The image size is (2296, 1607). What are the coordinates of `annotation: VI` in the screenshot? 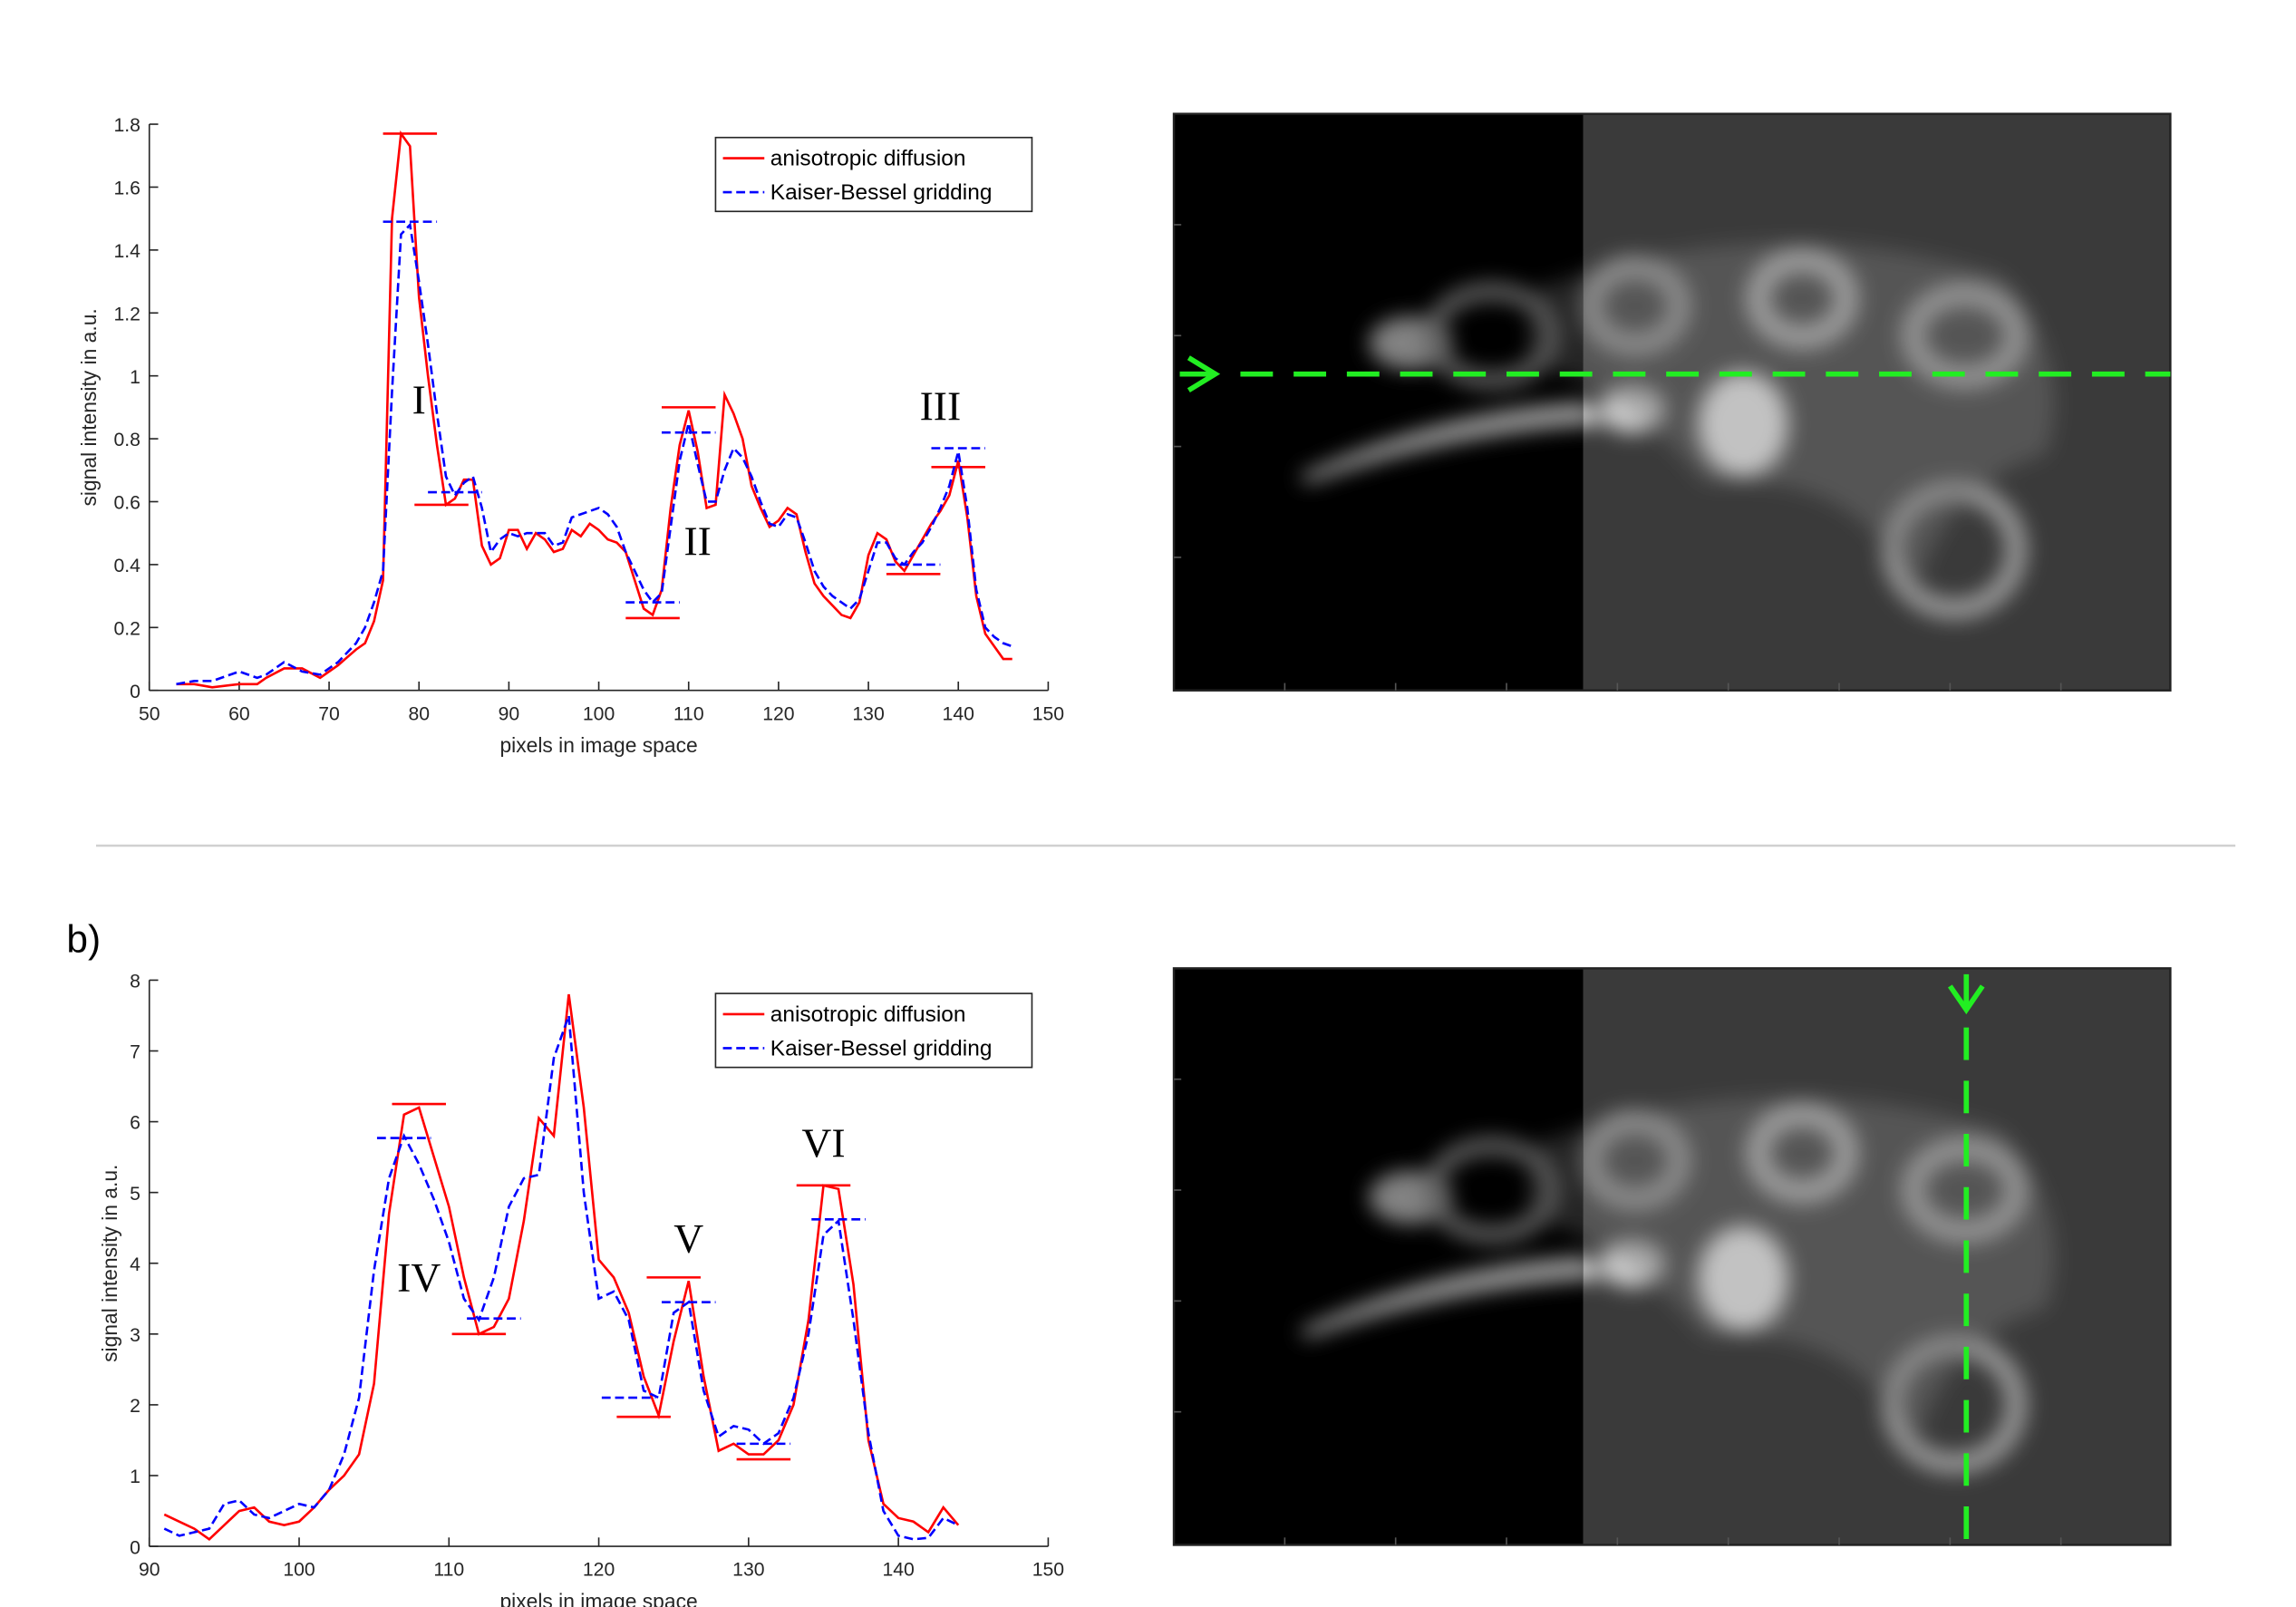 It's located at (823, 1143).